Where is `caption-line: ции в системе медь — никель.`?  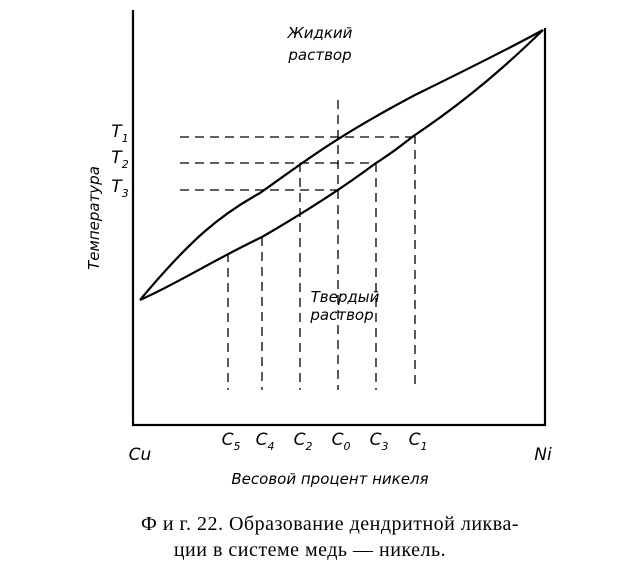 caption-line: ции в системе медь — никель. is located at coordinates (310, 550).